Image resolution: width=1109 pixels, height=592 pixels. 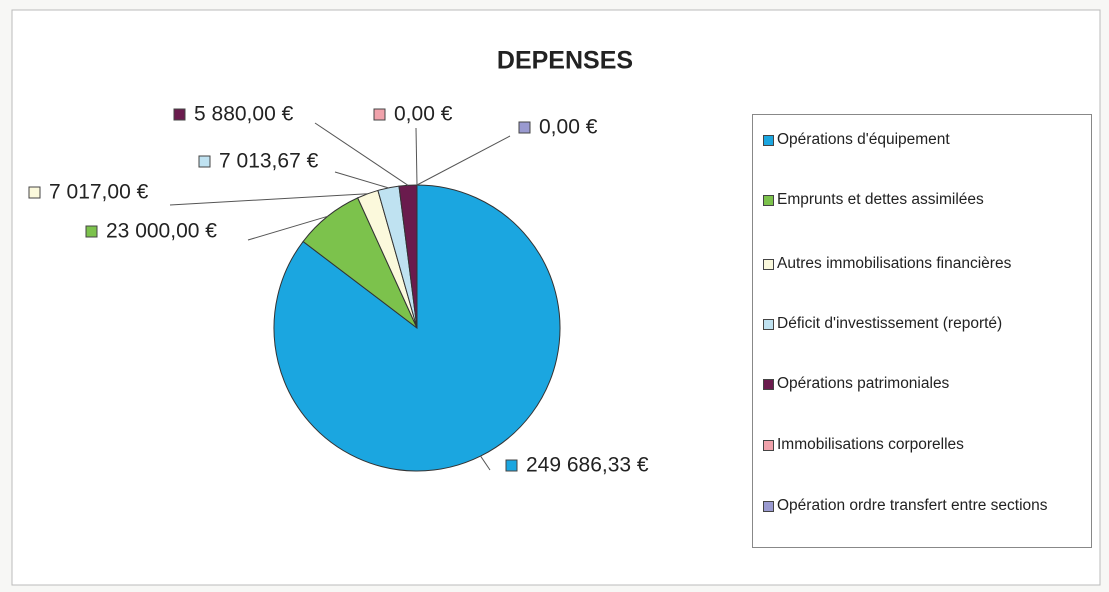 I want to click on legend-item: Autres immobilisations financières, so click(x=925, y=264).